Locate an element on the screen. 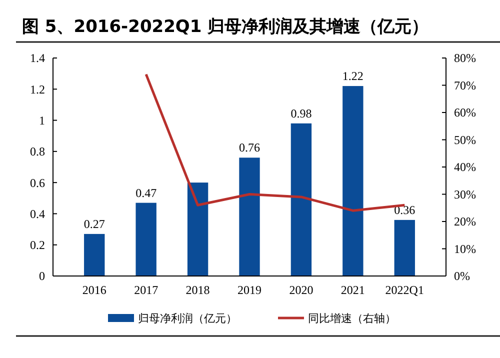 The height and width of the screenshot is (358, 500). x-tick-label: 2021 is located at coordinates (352, 290).